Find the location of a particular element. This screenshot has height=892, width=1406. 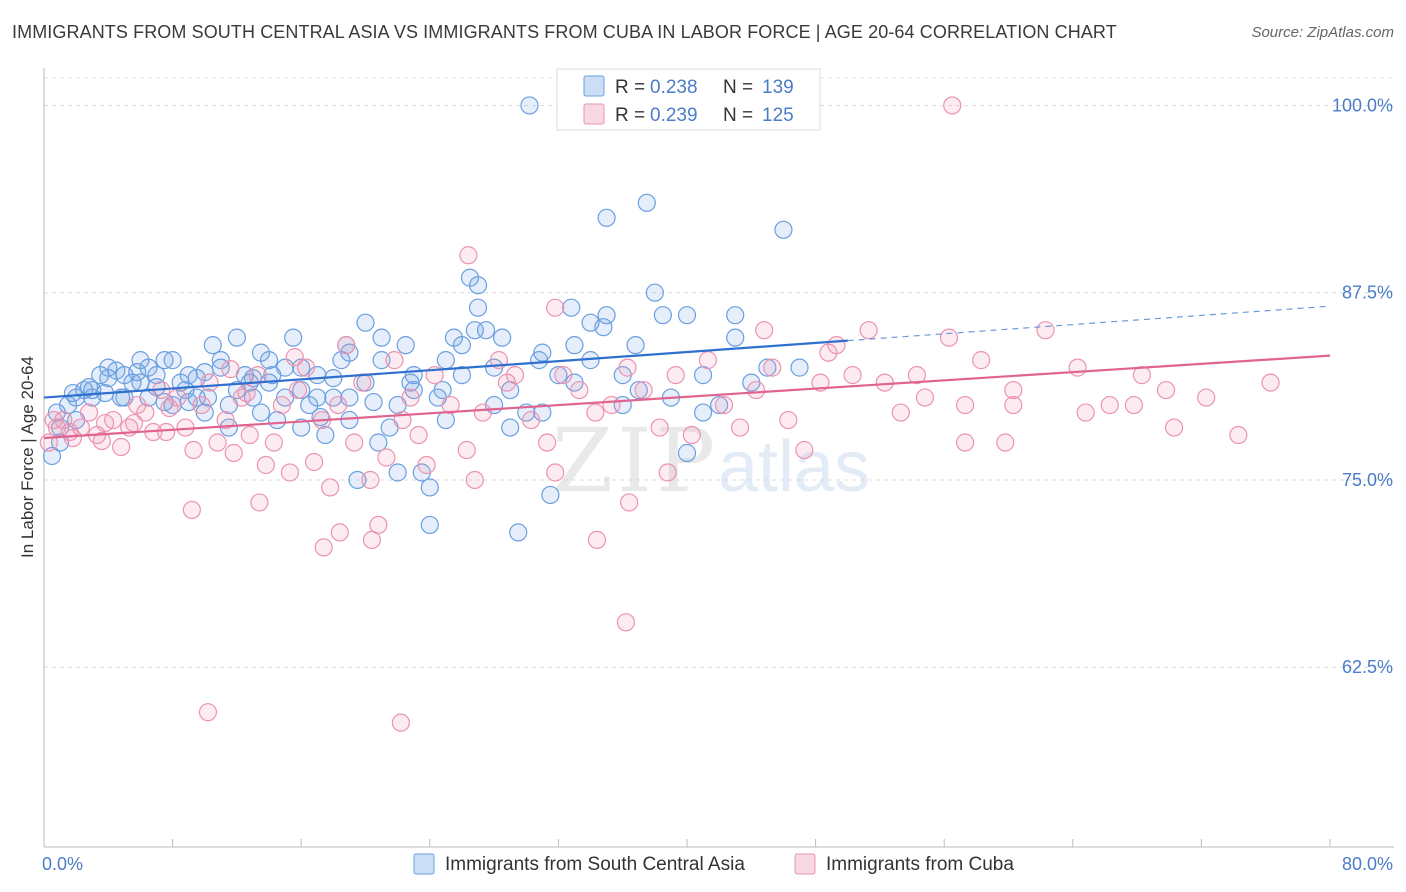

trend-line-extension-s0 is located at coordinates (1089, 323).